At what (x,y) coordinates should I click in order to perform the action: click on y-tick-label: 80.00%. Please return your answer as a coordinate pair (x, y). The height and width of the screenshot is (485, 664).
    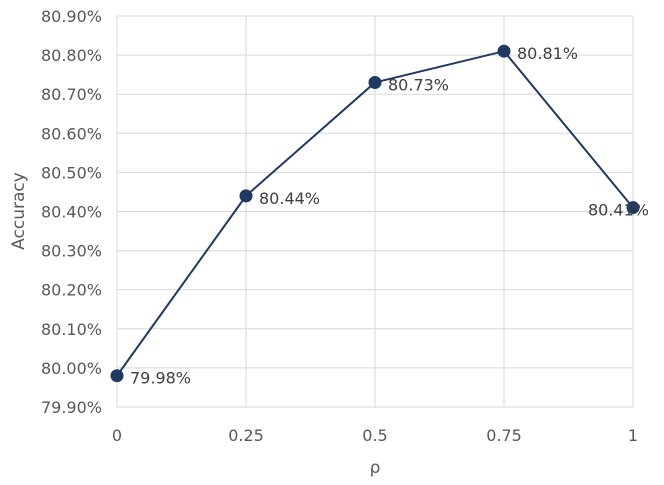
    Looking at the image, I should click on (71, 368).